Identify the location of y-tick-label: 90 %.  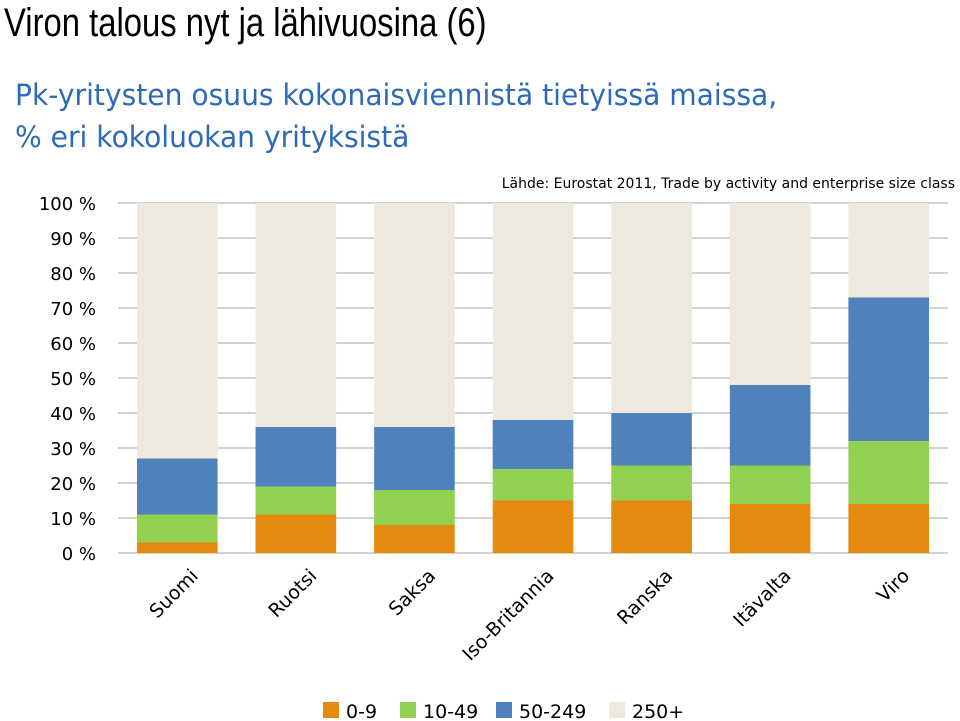
(73, 239).